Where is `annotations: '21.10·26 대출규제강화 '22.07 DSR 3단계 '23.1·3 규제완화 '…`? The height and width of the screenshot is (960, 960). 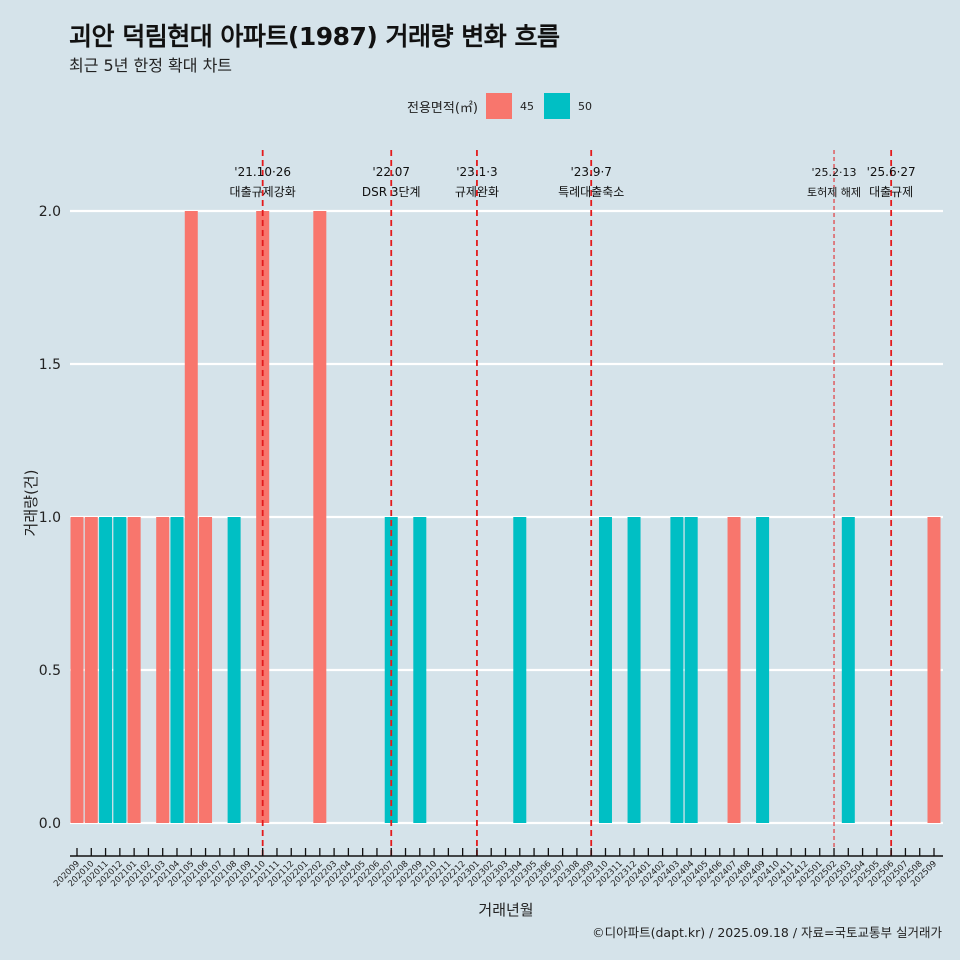
annotations: '21.10·26 대출규제강화 '22.07 DSR 3단계 '23.1·3 규제완화 '… is located at coordinates (573, 182).